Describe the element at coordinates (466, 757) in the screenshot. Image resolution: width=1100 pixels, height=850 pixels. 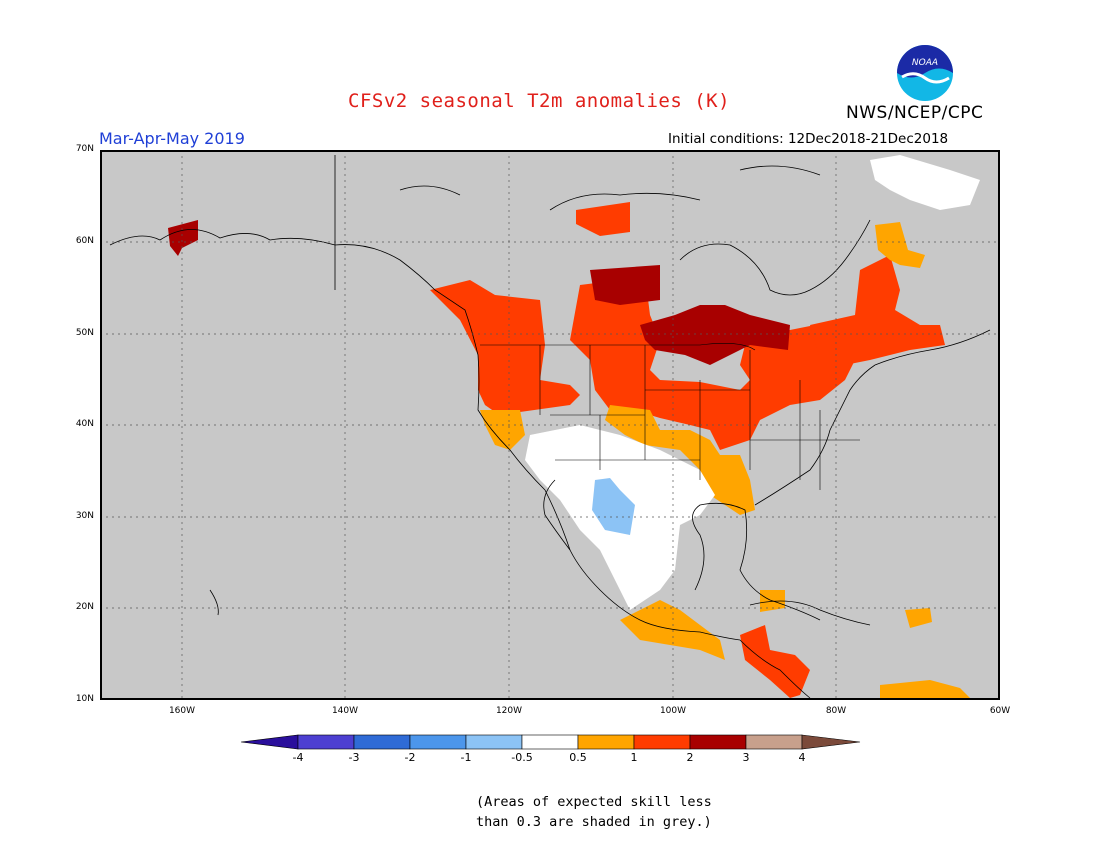
I see `colorbar-tick-label: -1` at that location.